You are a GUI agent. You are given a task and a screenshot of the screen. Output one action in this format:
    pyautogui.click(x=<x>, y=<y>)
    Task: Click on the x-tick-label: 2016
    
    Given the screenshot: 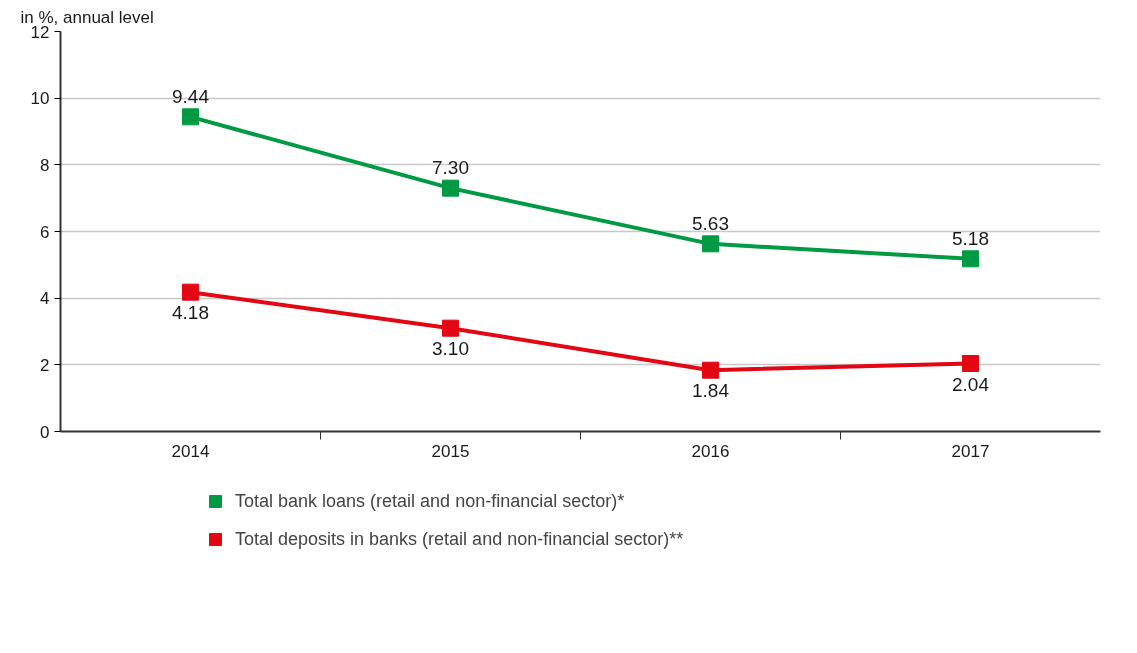 What is the action you would take?
    pyautogui.click(x=710, y=451)
    